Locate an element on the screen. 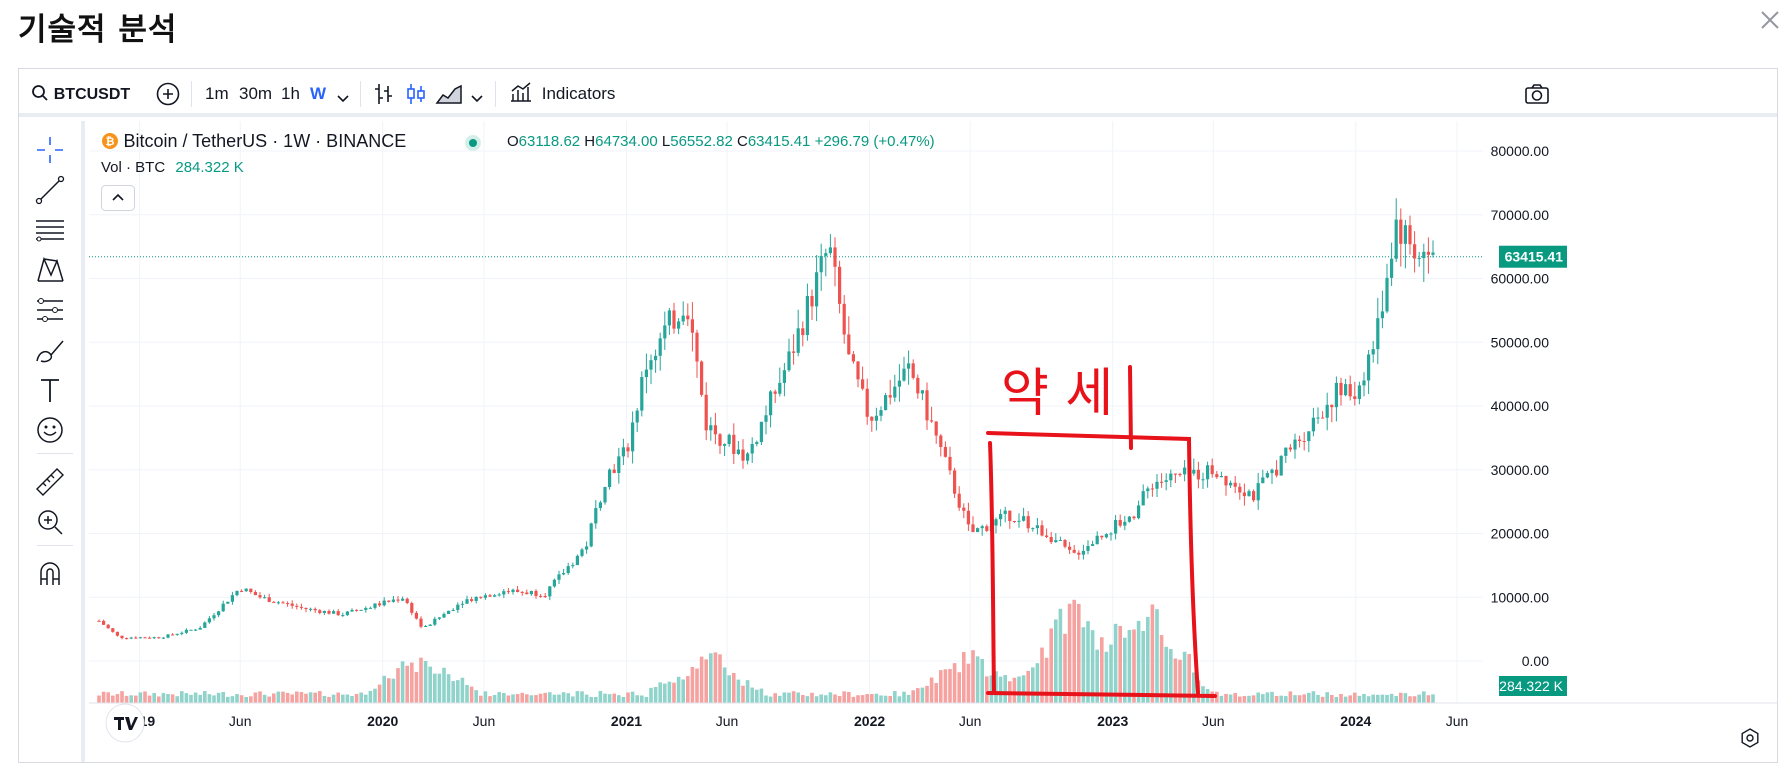 This screenshot has width=1792, height=778. interval-30m: 30m is located at coordinates (256, 93).